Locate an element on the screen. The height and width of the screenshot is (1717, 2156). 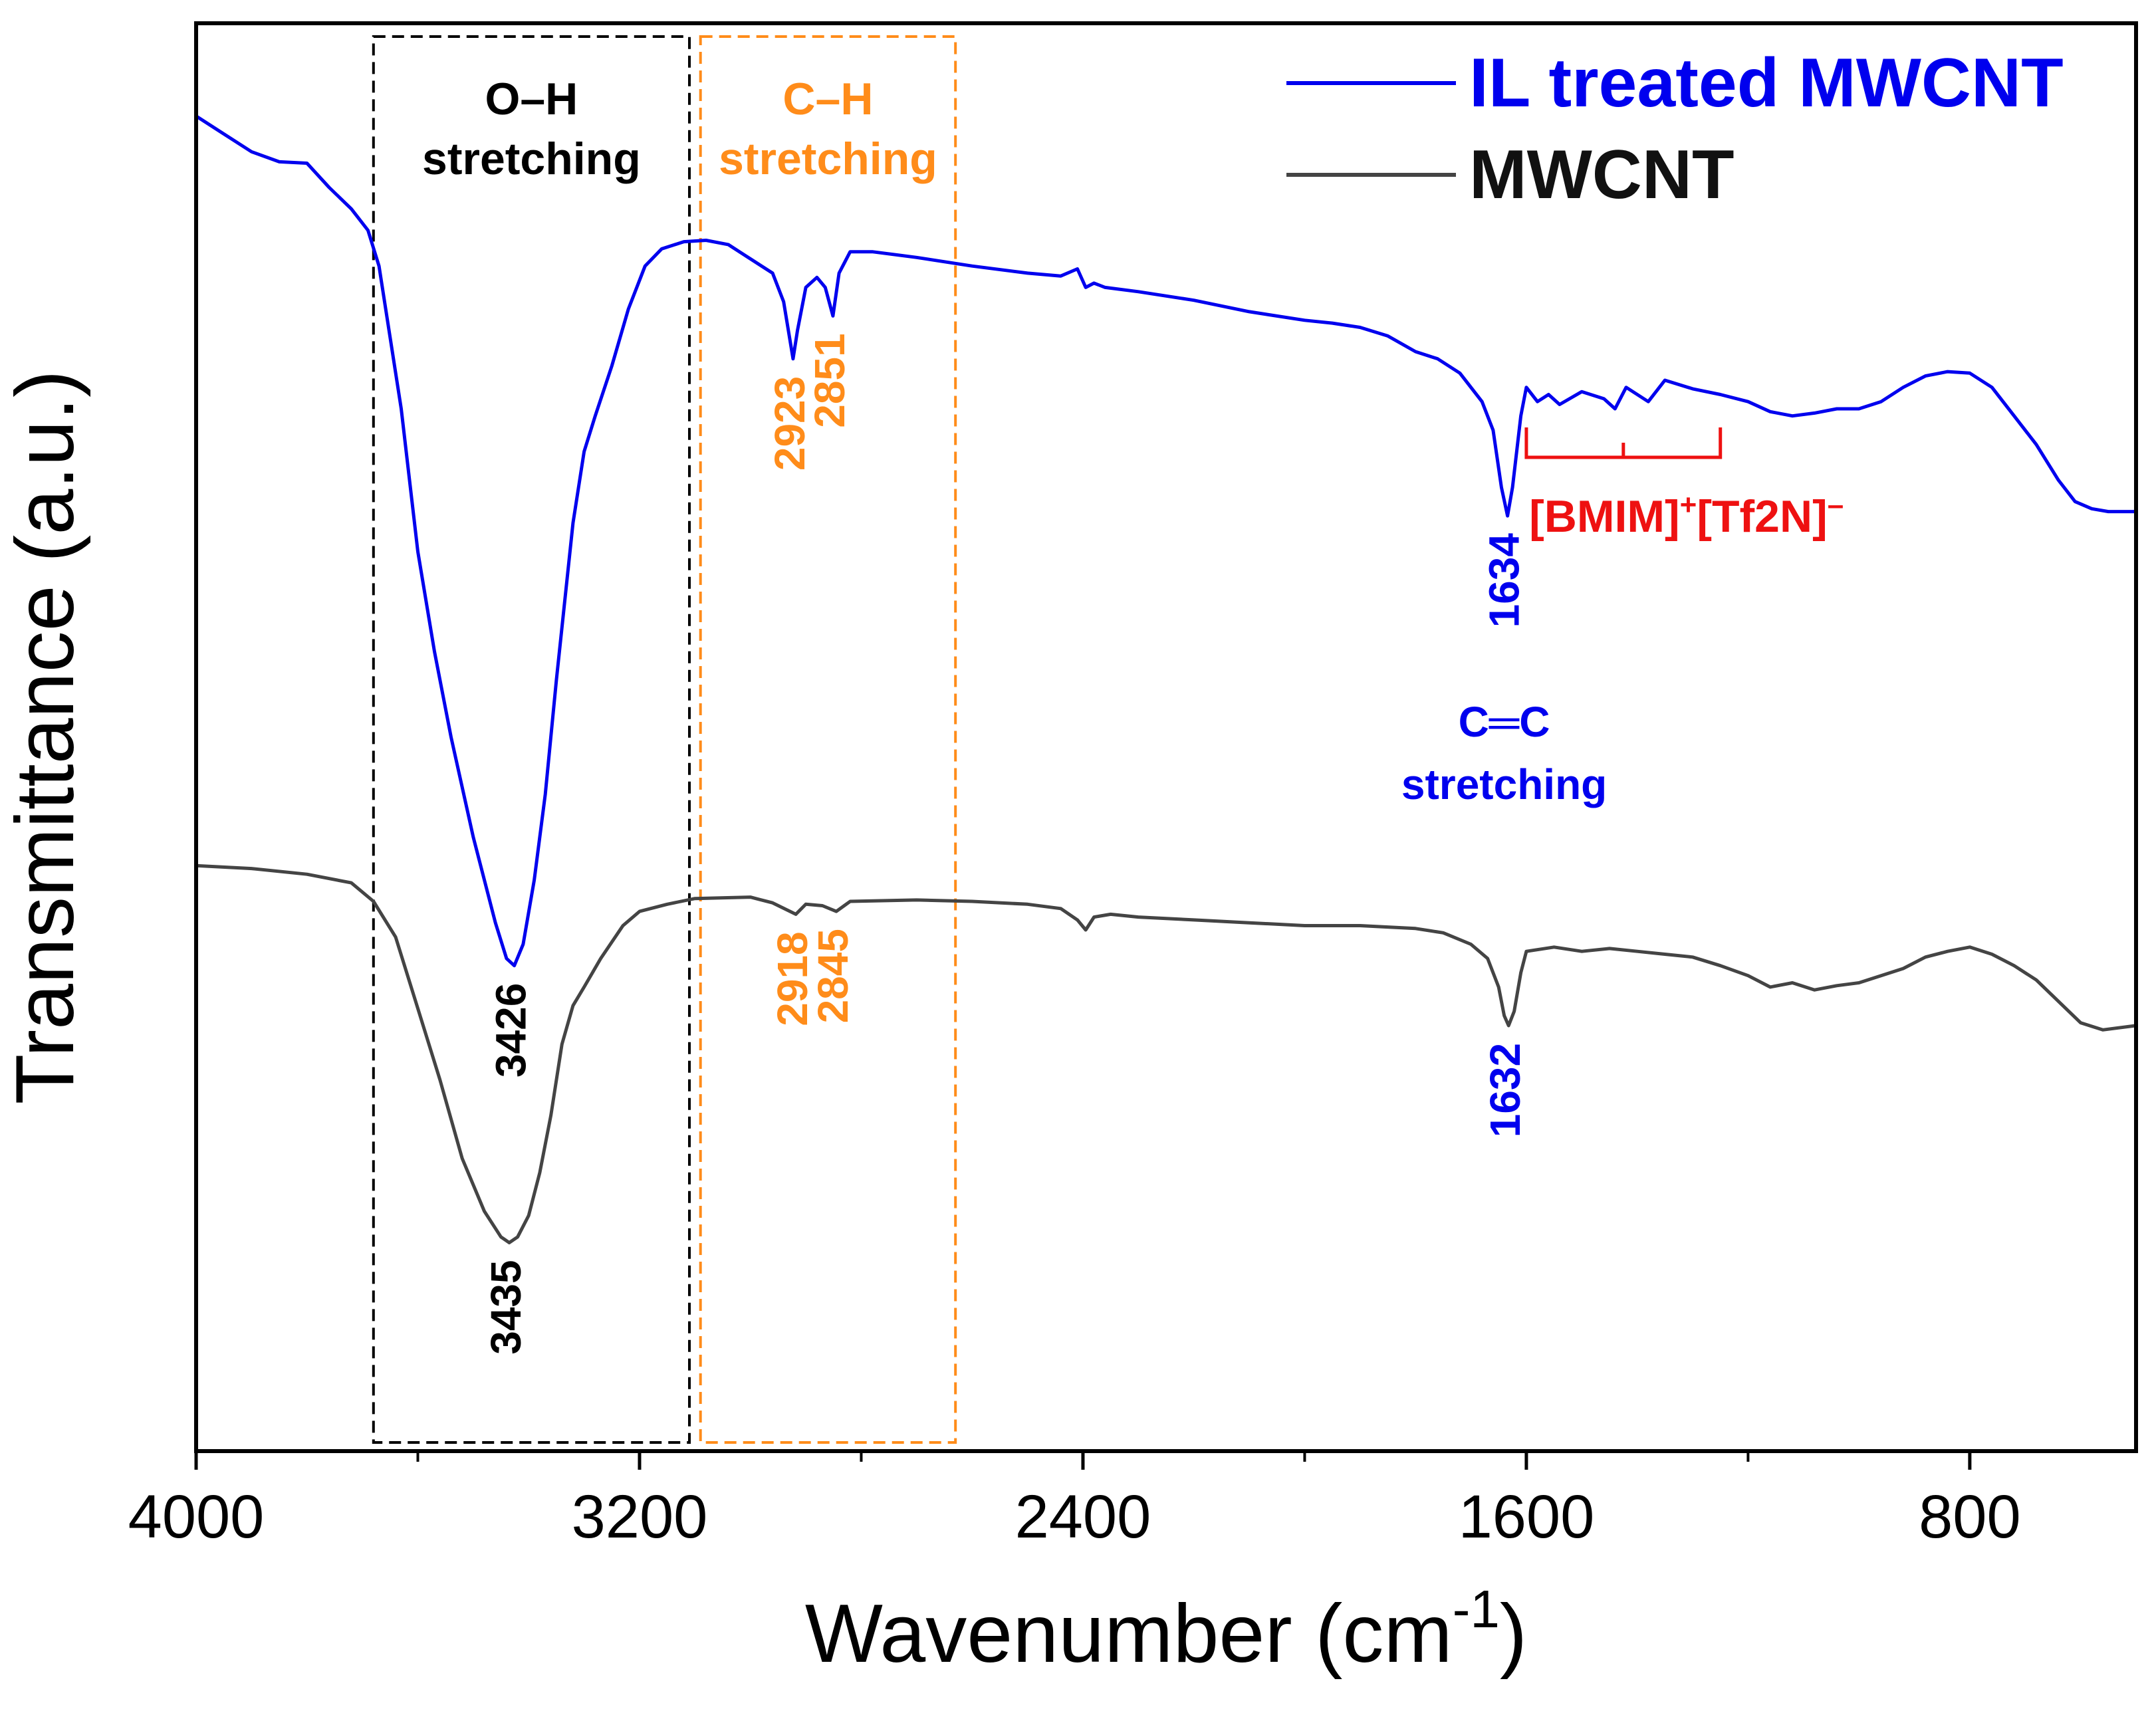
peak-label-1634: 1634 is located at coordinates (1504, 580).